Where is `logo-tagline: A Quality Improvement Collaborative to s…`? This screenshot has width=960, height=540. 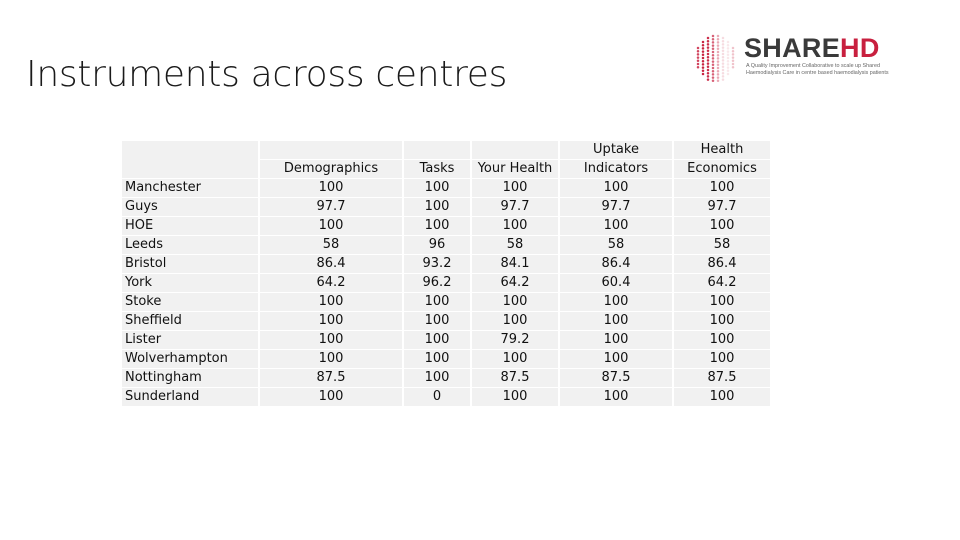
logo-tagline: A Quality Improvement Collaborative to s… is located at coordinates (817, 69).